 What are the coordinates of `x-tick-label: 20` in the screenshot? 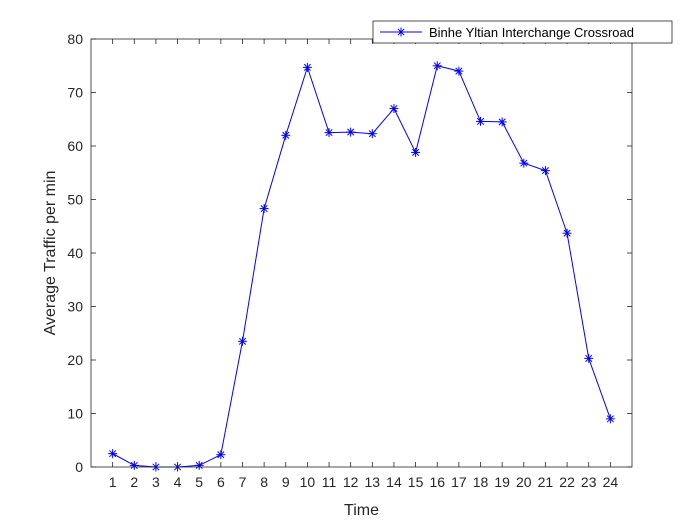 It's located at (524, 482).